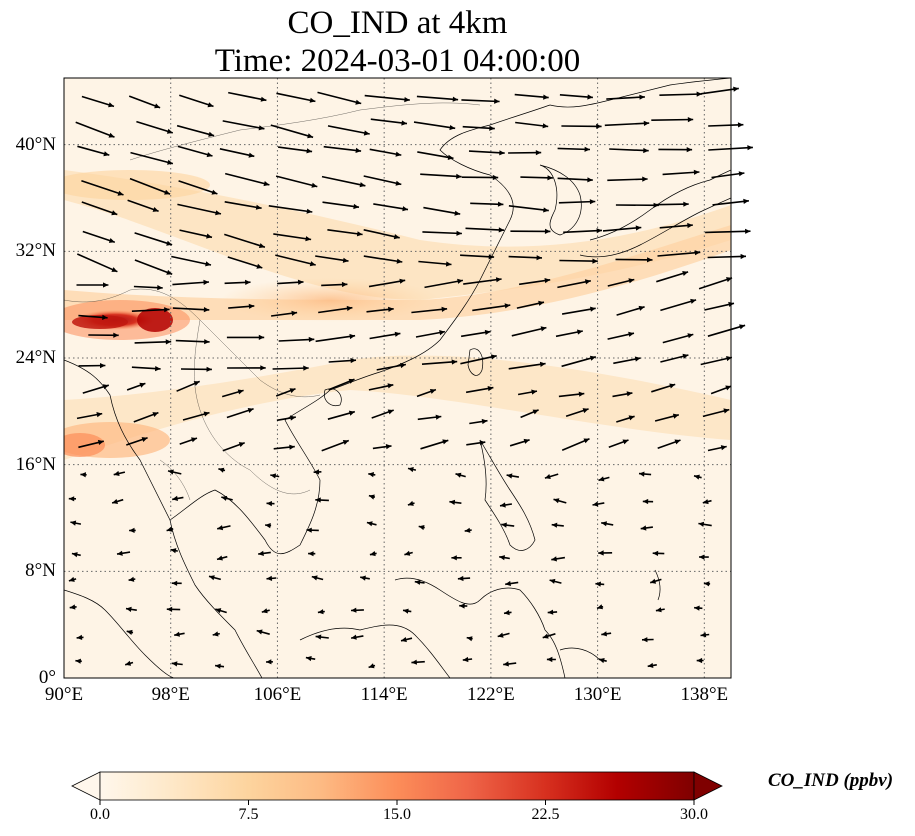 Image resolution: width=915 pixels, height=836 pixels. I want to click on colorbar-tick-label: 15.0, so click(397, 814).